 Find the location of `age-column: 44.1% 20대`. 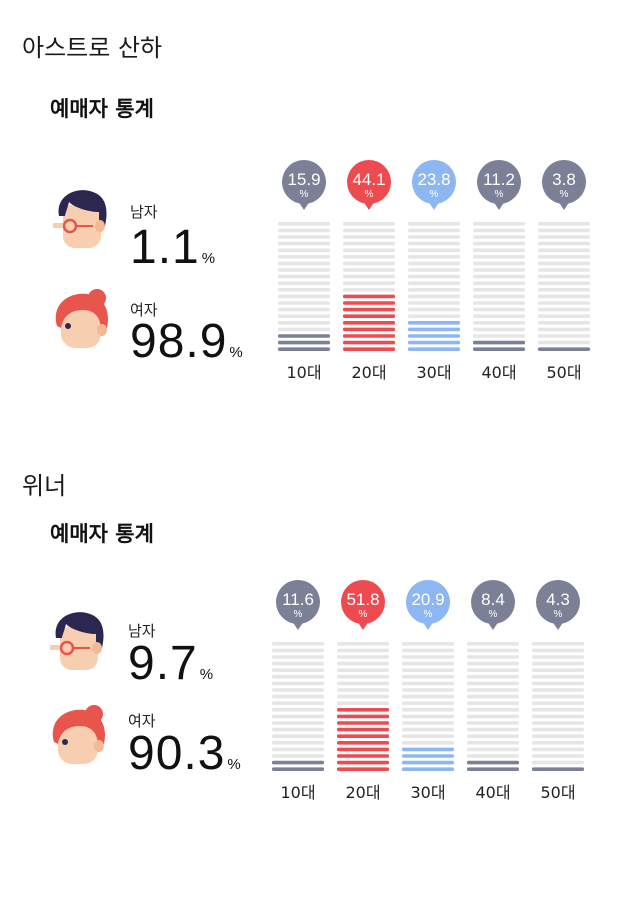

age-column: 44.1% 20대 is located at coordinates (369, 271).